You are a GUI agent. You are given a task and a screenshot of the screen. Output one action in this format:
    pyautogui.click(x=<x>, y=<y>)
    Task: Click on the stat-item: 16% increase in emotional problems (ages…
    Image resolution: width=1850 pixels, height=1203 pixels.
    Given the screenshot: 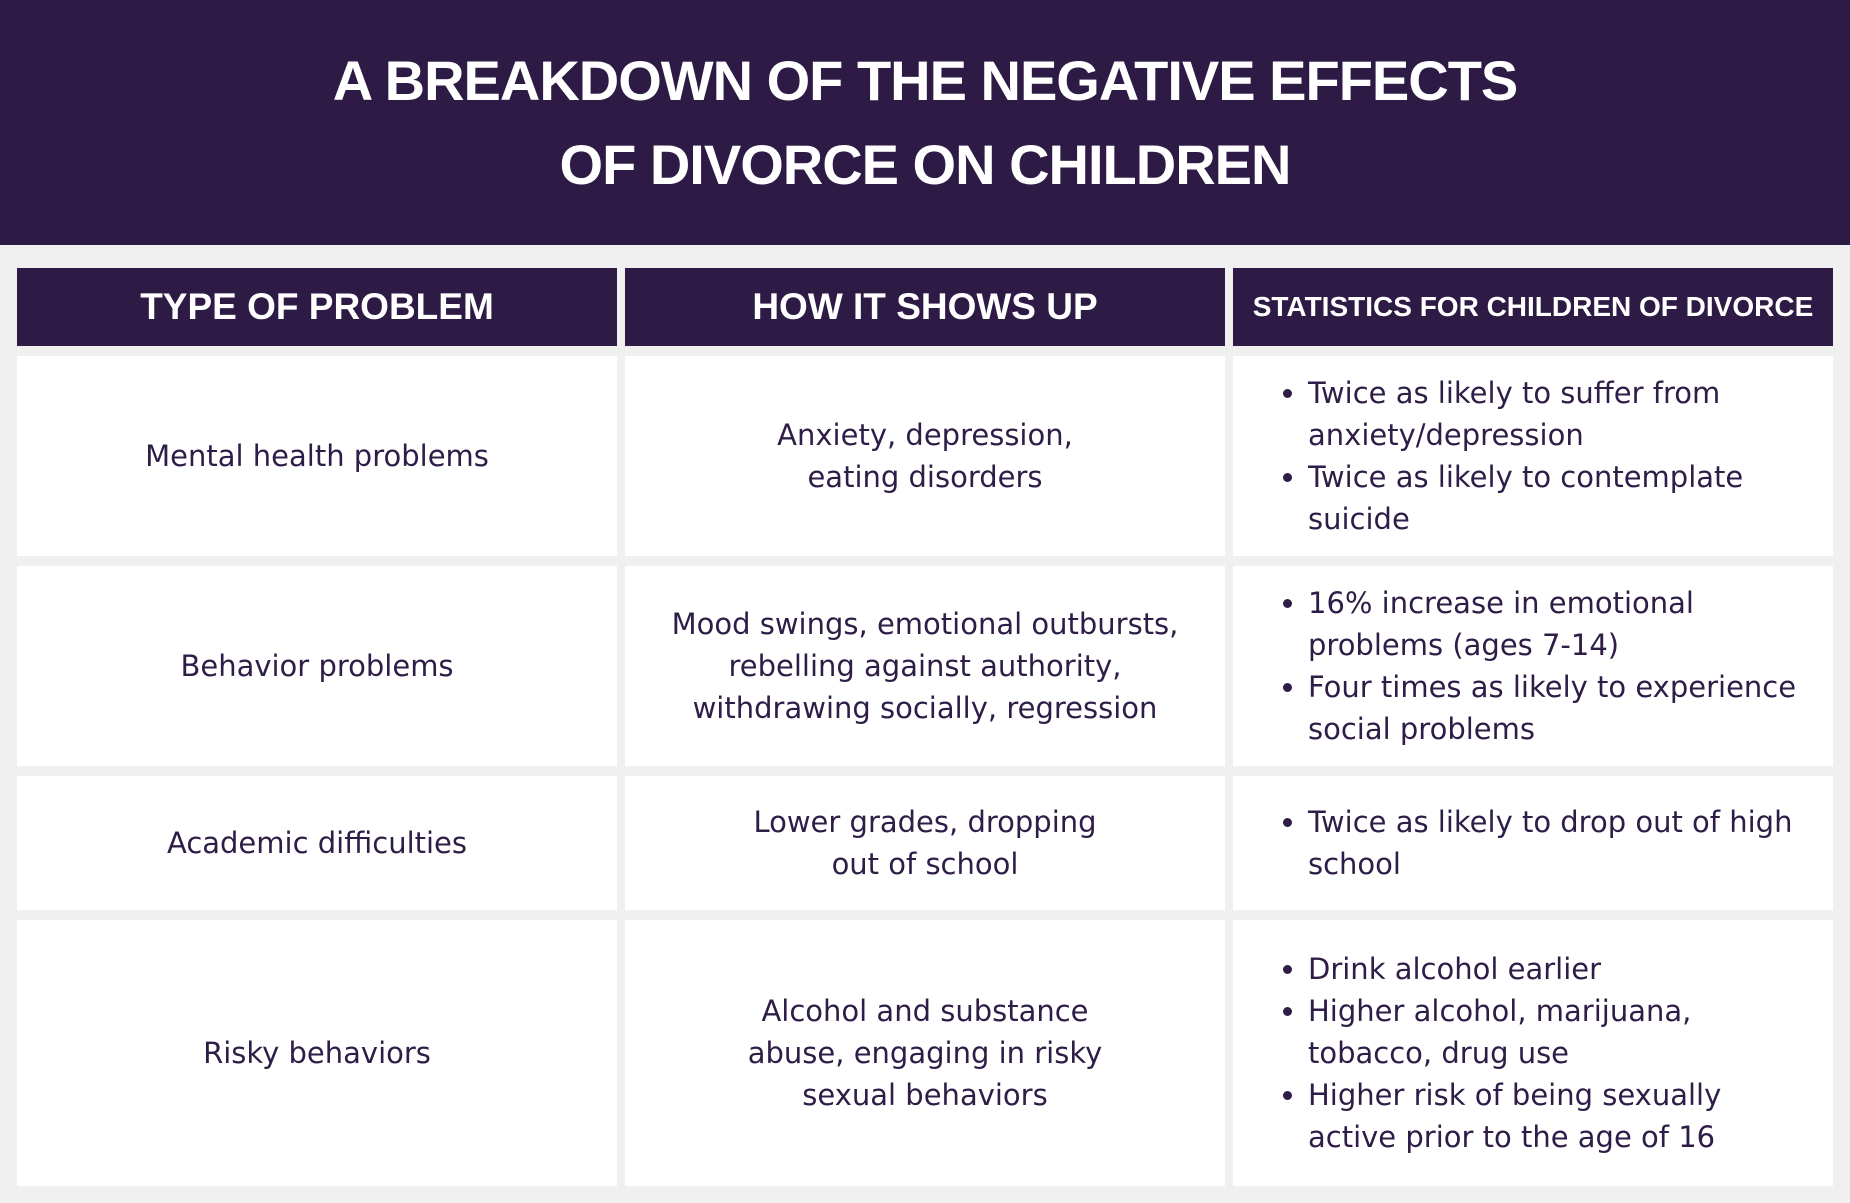 What is the action you would take?
    pyautogui.click(x=1560, y=624)
    